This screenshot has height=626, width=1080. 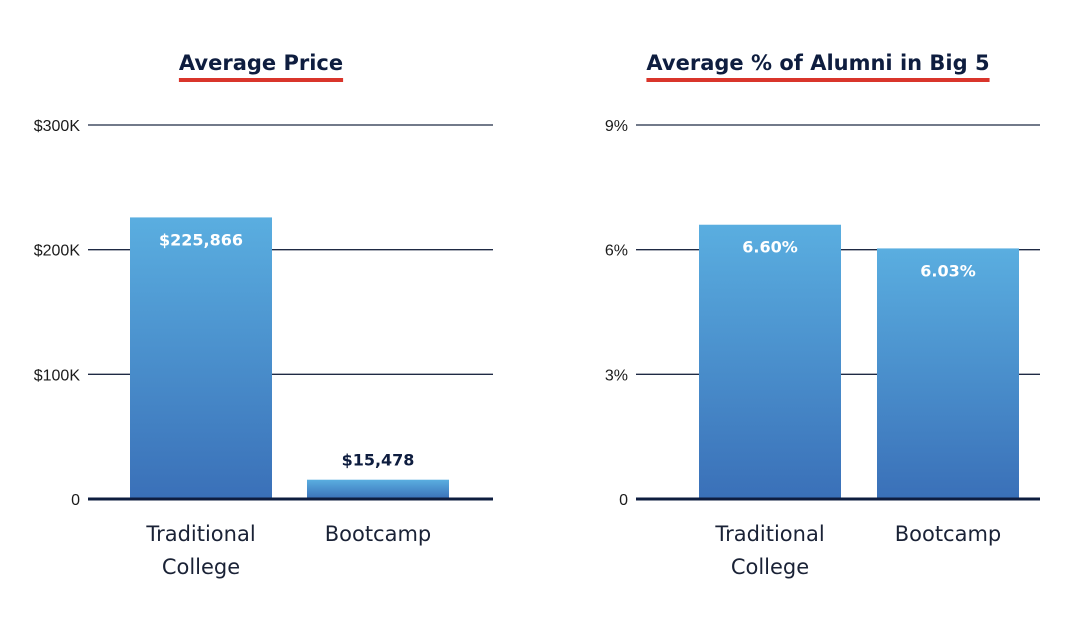 What do you see at coordinates (770, 247) in the screenshot?
I see `data-label: 6.60%` at bounding box center [770, 247].